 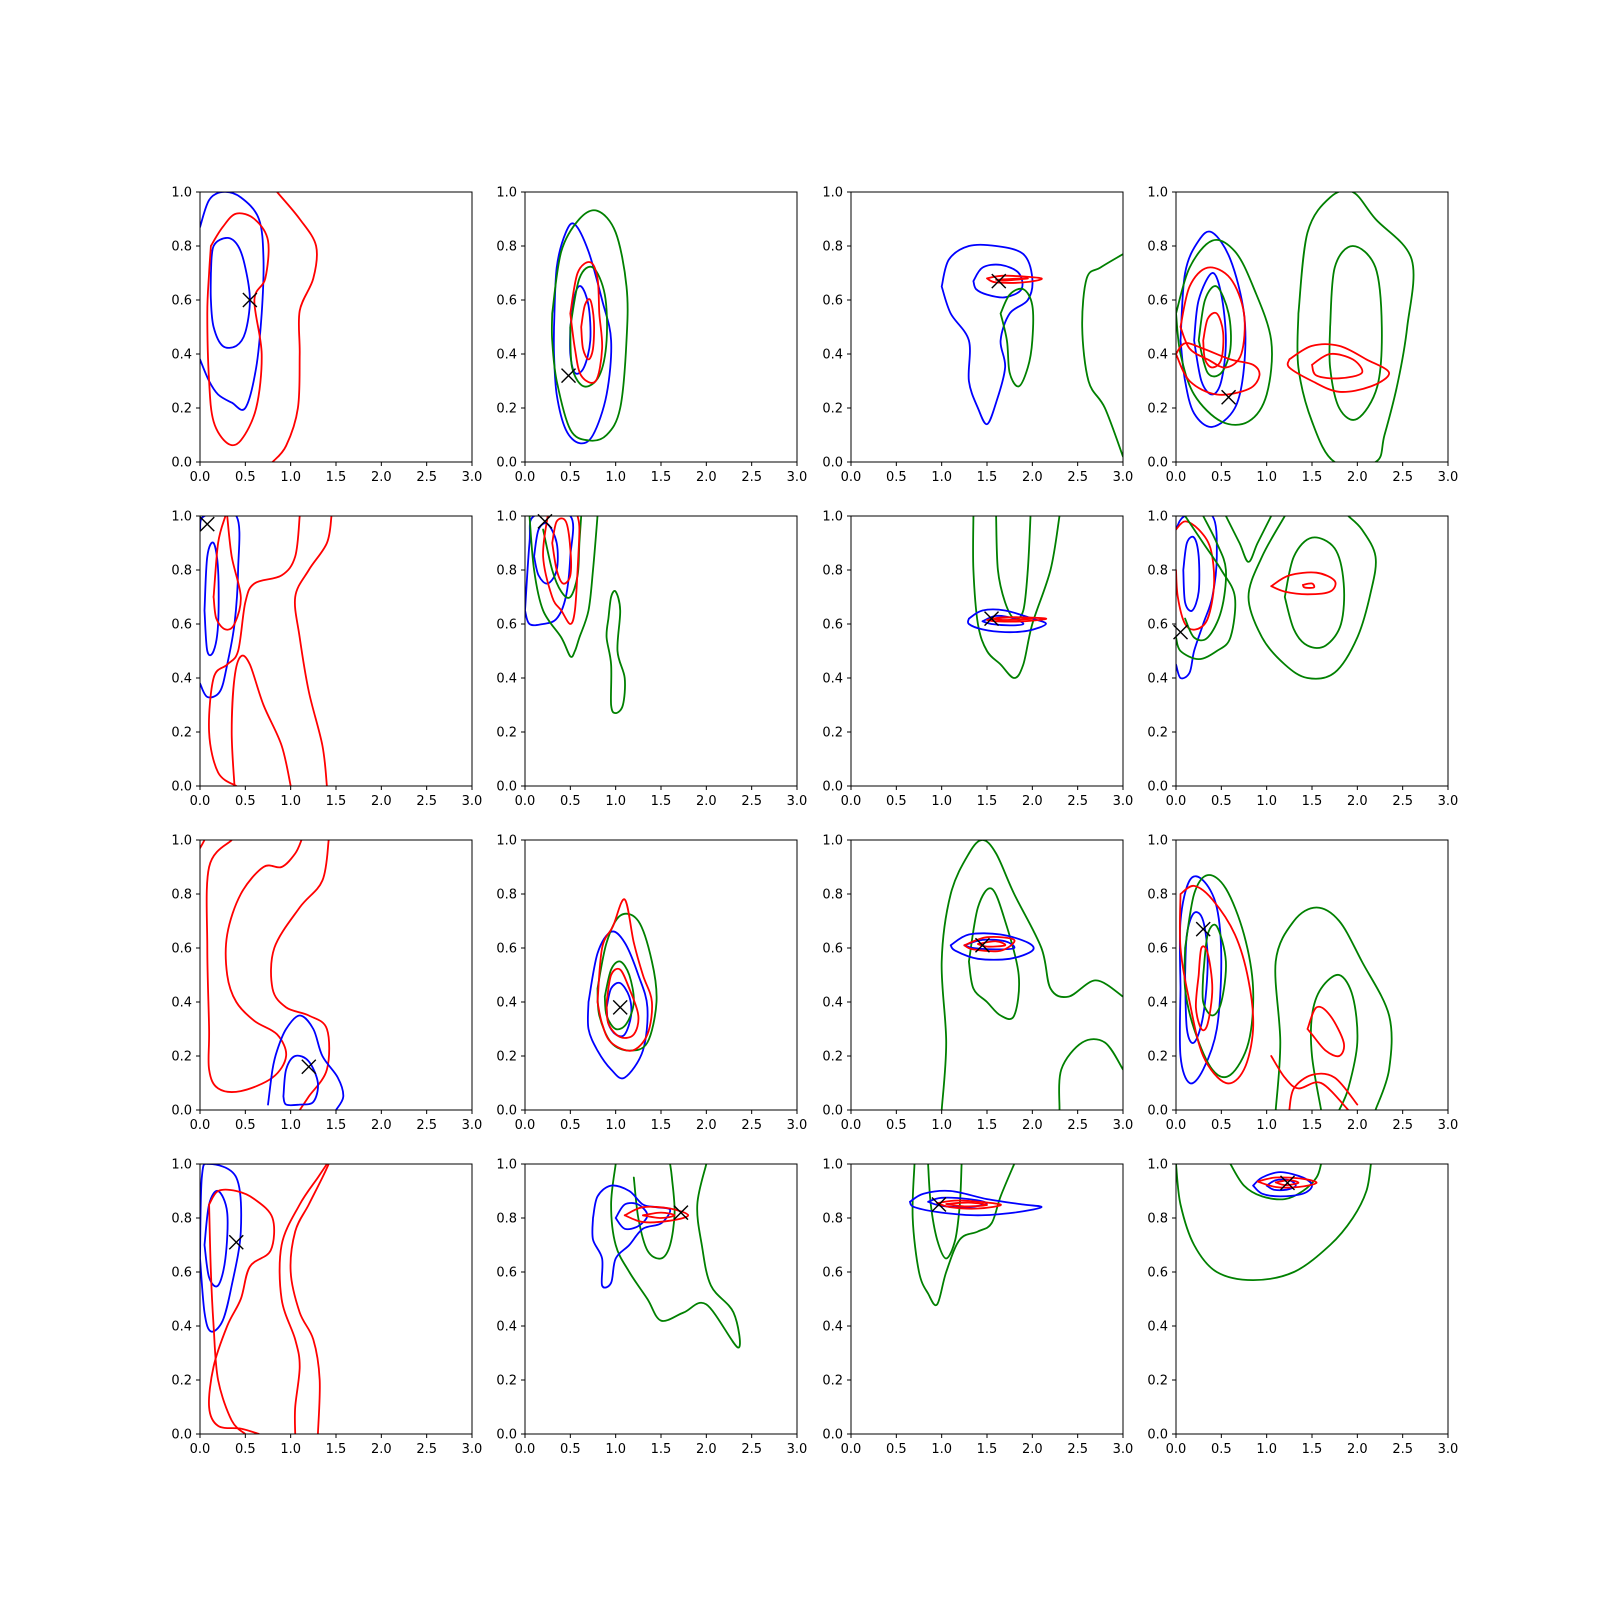 I want to click on y-tick-label: 1.0, so click(x=832, y=517).